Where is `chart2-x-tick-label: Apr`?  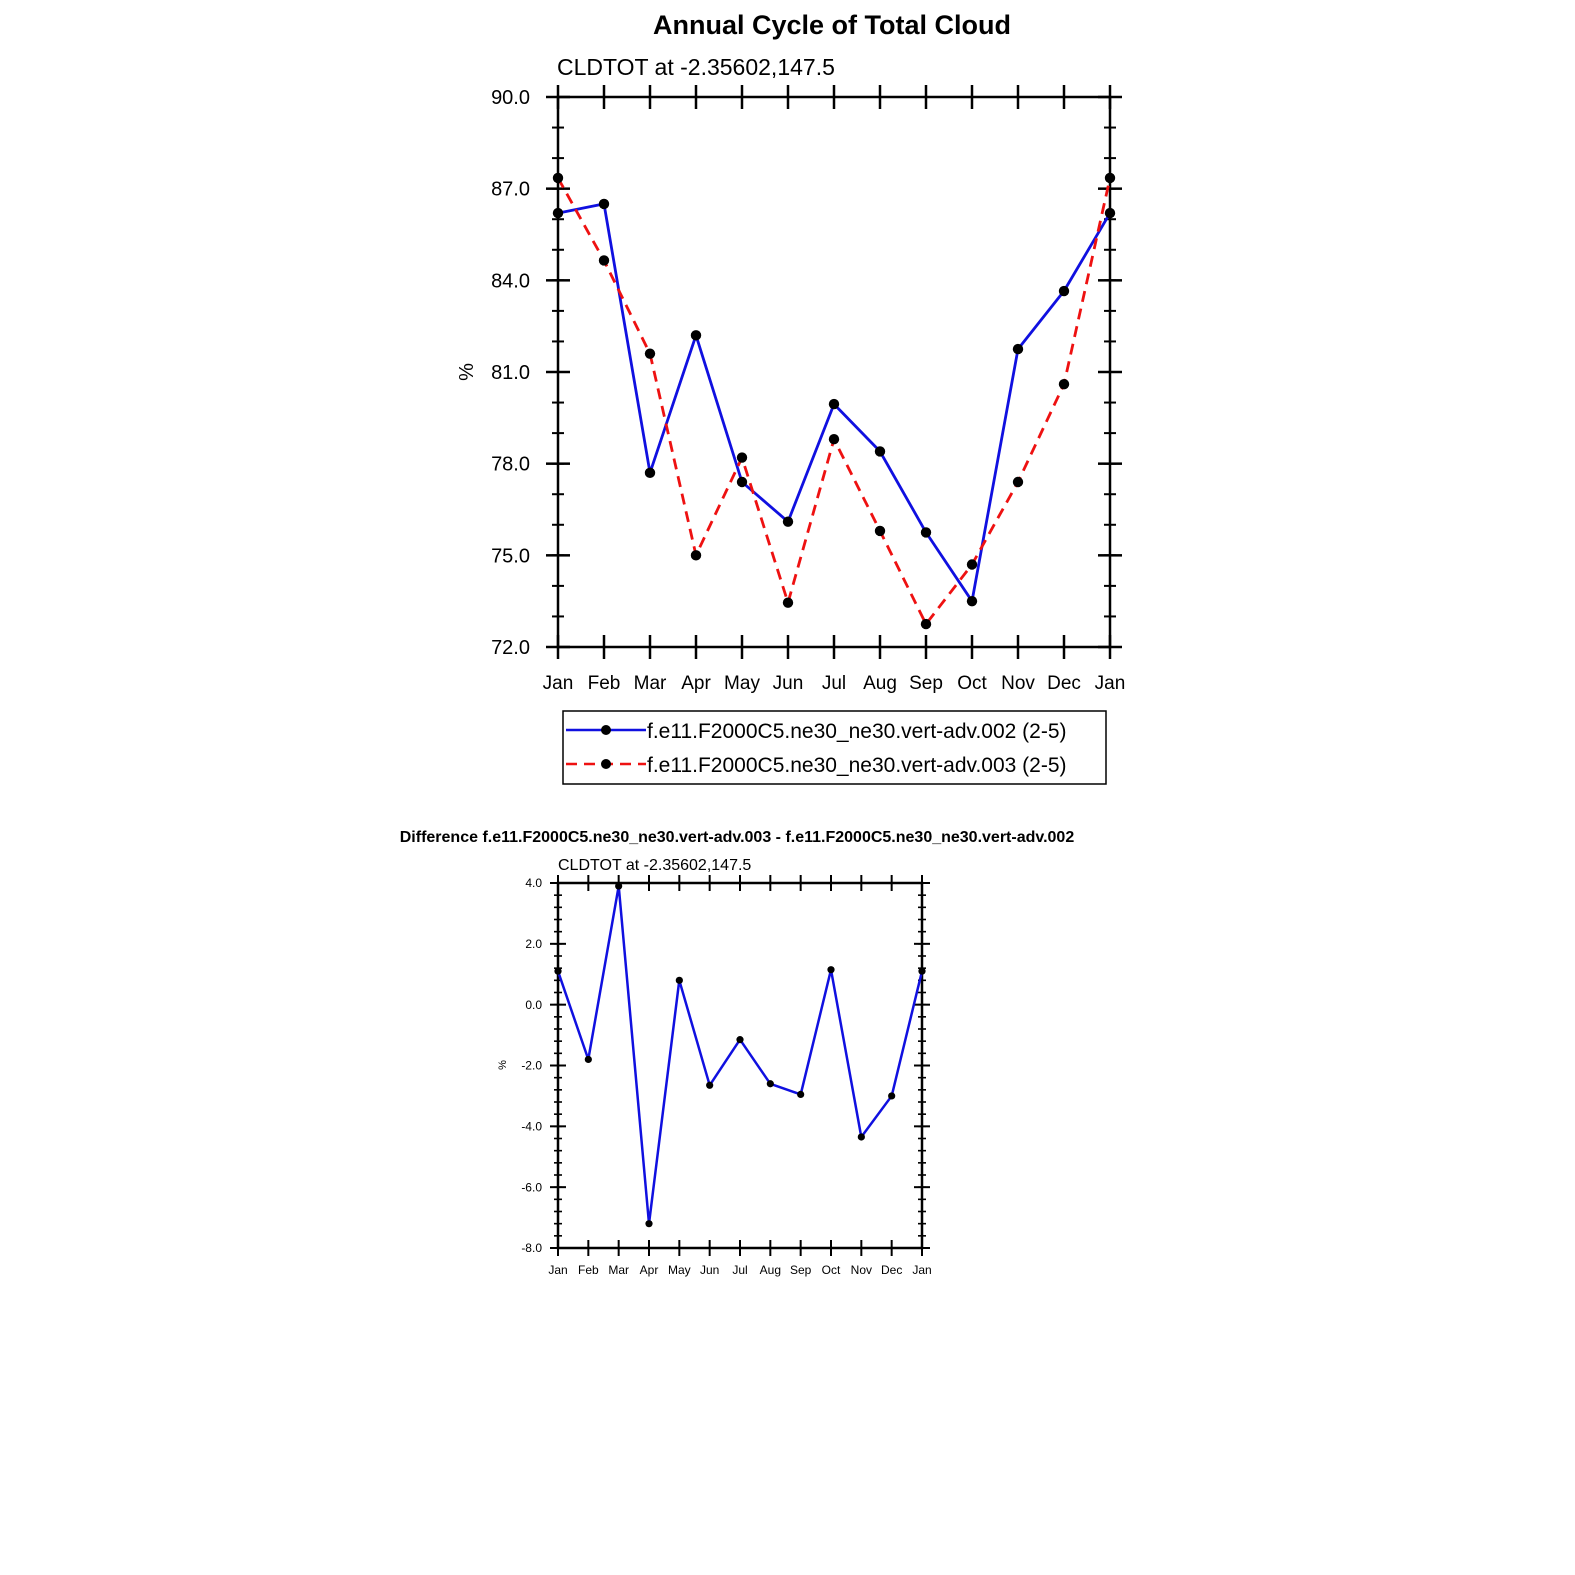
chart2-x-tick-label: Apr is located at coordinates (649, 1270).